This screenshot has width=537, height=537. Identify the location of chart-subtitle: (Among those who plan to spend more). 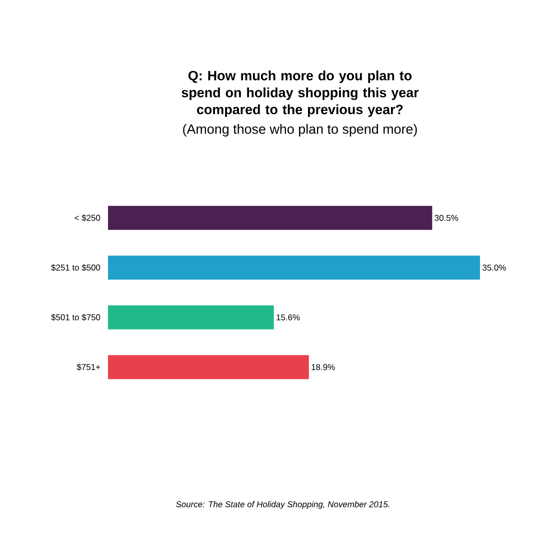
(300, 130).